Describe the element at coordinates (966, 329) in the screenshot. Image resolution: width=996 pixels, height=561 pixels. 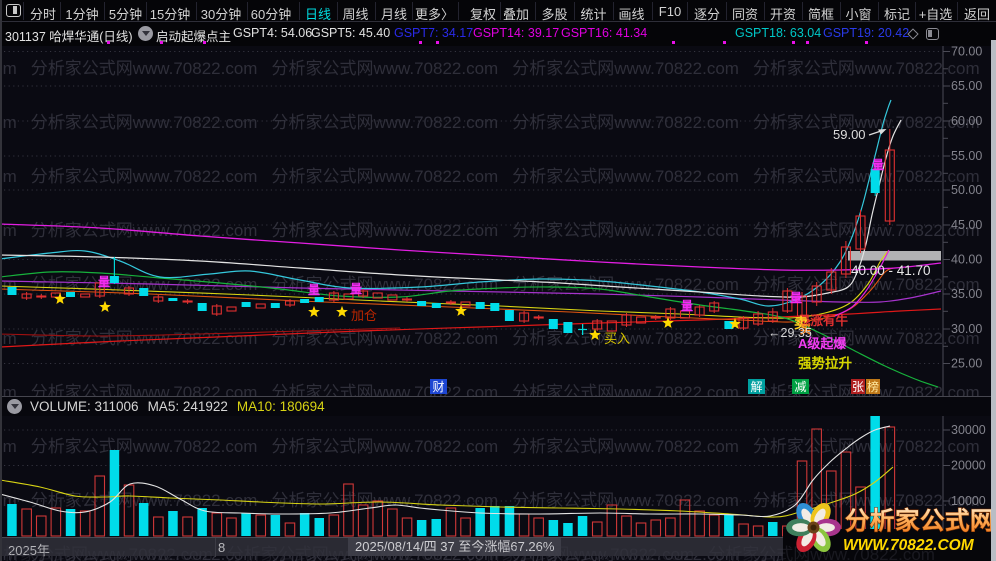
I see `svg-text: 30.00` at that location.